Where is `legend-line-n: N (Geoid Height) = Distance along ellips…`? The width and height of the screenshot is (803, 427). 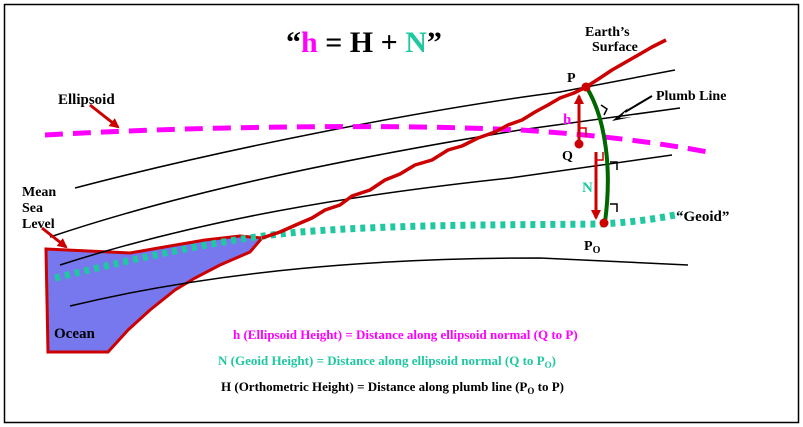 legend-line-n: N (Geoid Height) = Distance along ellips… is located at coordinates (387, 361).